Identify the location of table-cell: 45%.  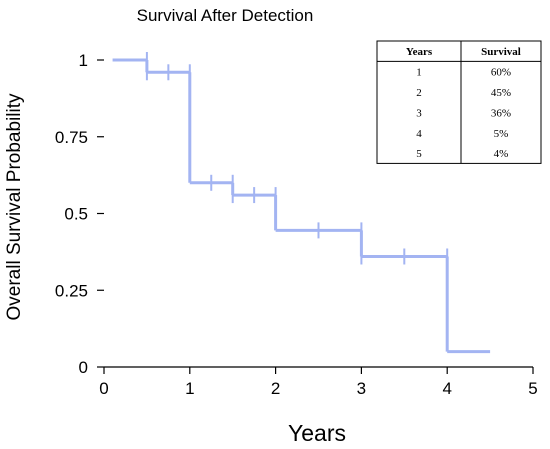
(501, 93).